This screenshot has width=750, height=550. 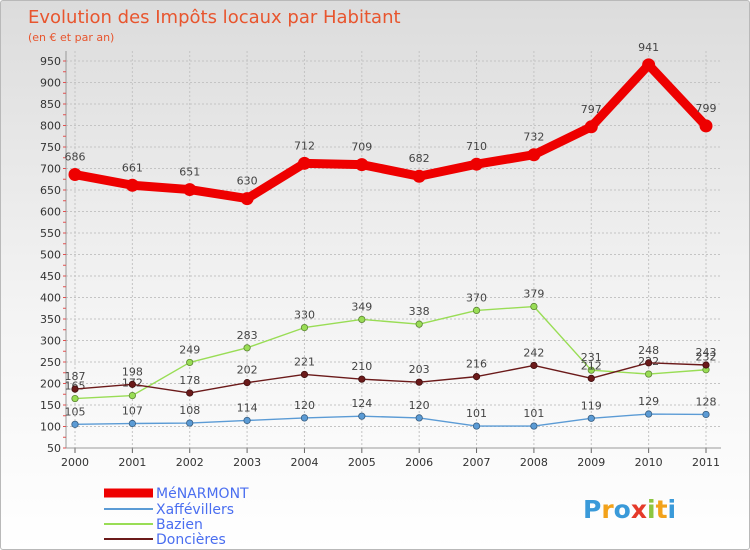 What do you see at coordinates (132, 167) in the screenshot?
I see `data-label: 661` at bounding box center [132, 167].